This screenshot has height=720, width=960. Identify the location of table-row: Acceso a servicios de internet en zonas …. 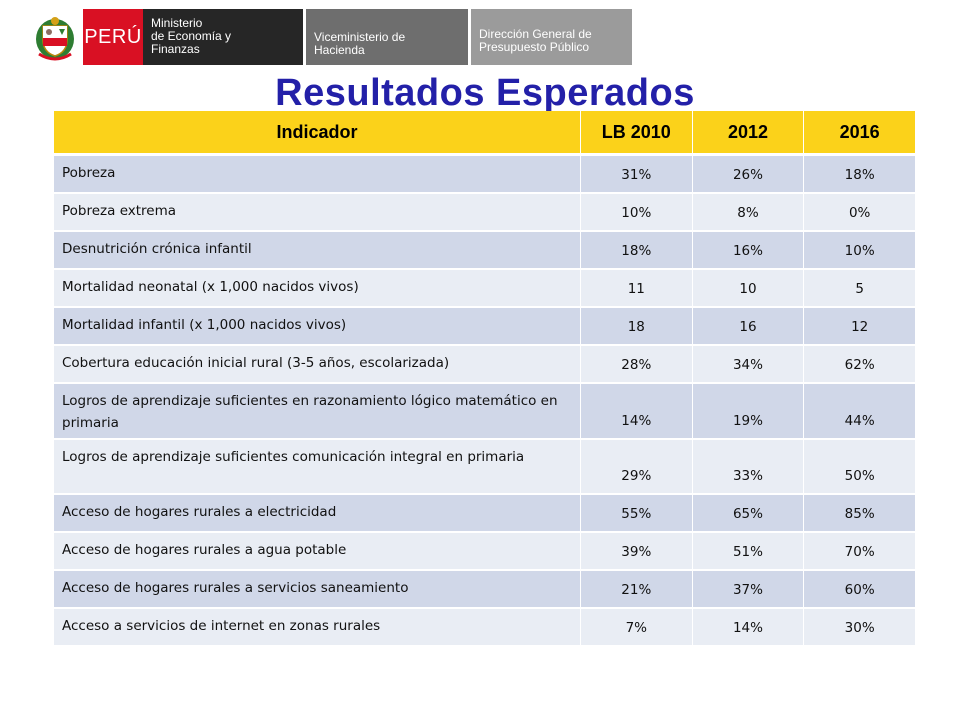
(485, 628).